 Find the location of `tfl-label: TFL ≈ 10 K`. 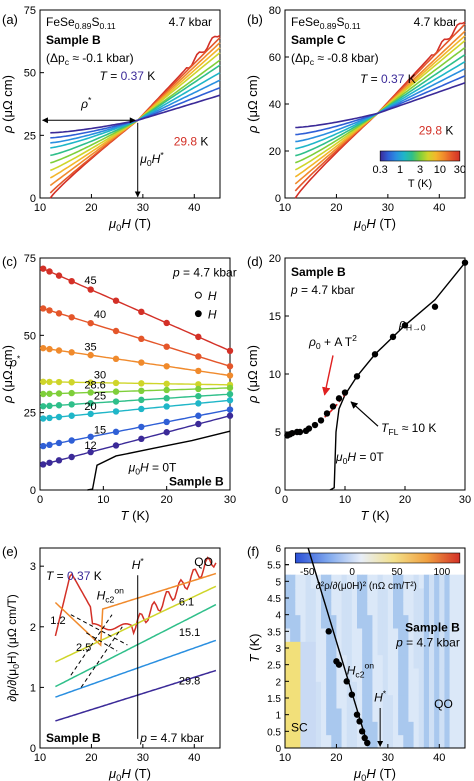

tfl-label: TFL ≈ 10 K is located at coordinates (408, 429).